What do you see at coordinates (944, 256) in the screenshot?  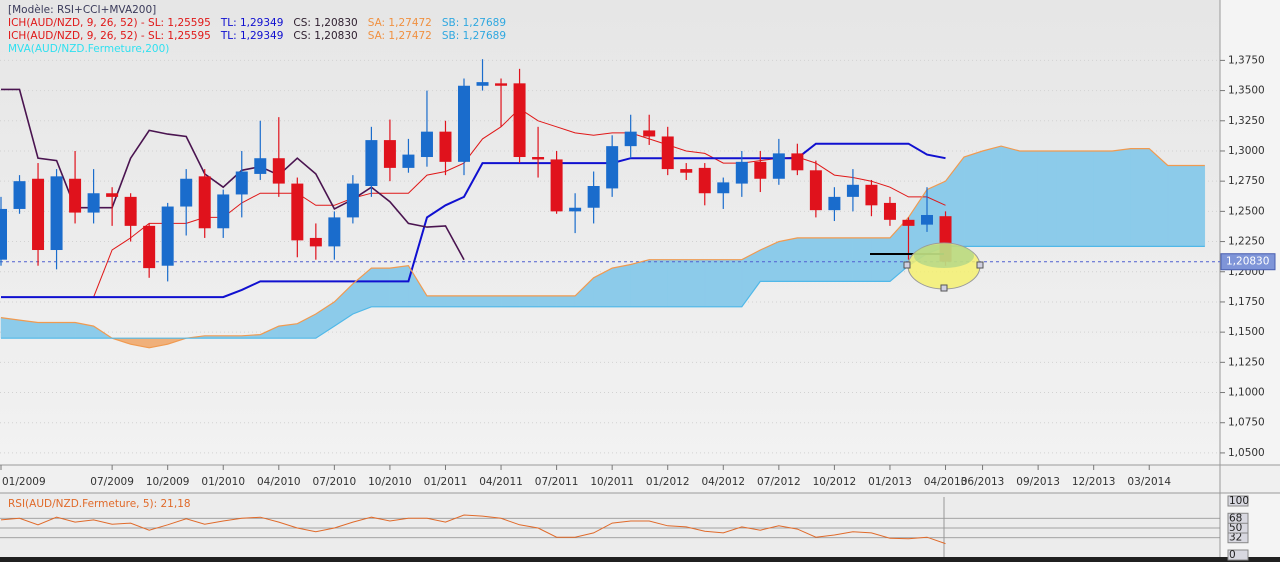 I see `ellipse-overlap` at bounding box center [944, 256].